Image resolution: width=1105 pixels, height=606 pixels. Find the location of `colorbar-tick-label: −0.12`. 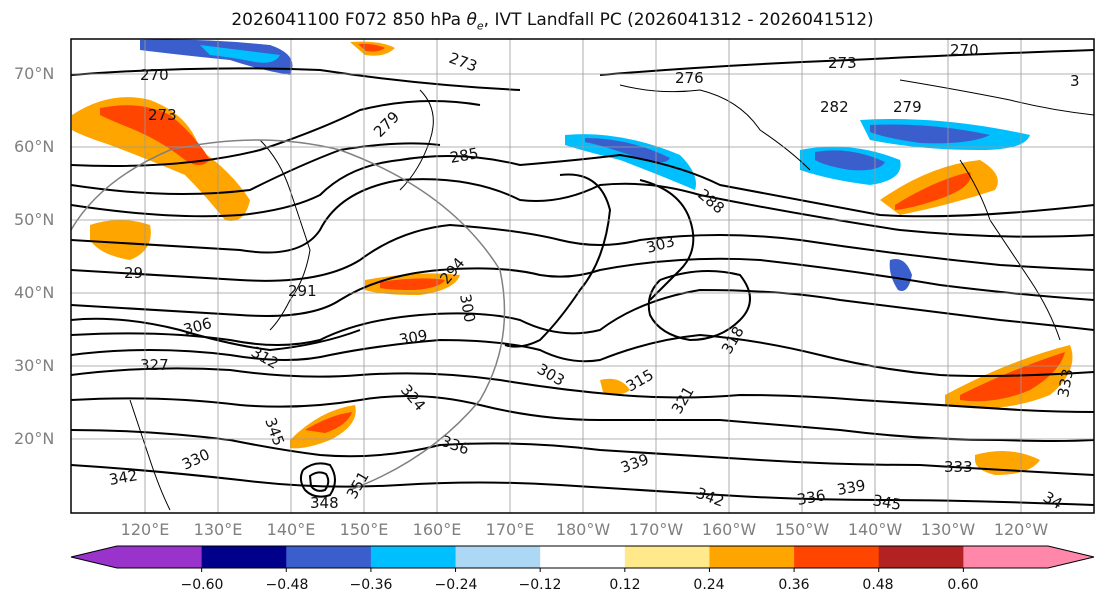

colorbar-tick-label: −0.12 is located at coordinates (540, 585).